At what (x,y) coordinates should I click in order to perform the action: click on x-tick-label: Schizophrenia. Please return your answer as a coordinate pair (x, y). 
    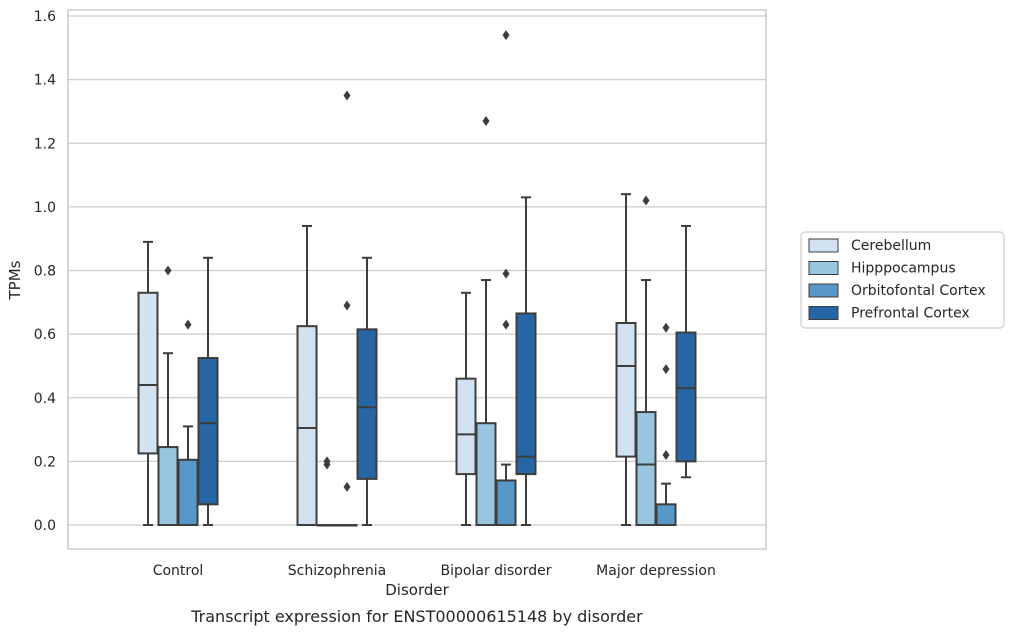
    Looking at the image, I should click on (337, 571).